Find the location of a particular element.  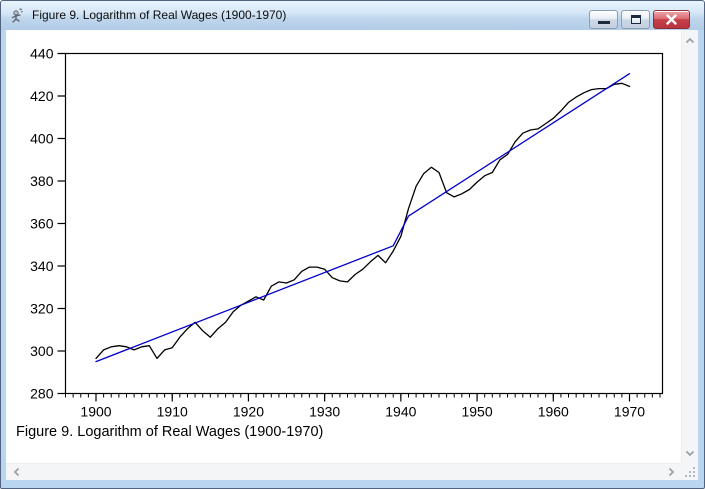

chevron-left-icon is located at coordinates (16, 472).